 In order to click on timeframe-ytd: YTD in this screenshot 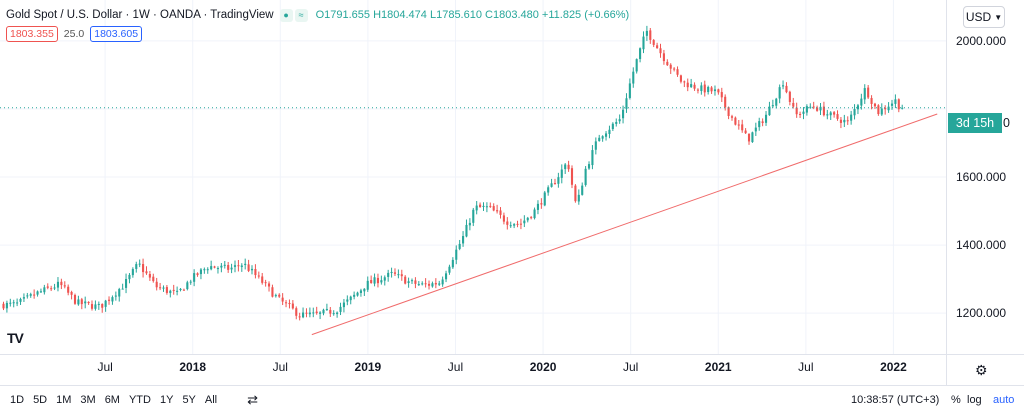, I will do `click(139, 399)`.